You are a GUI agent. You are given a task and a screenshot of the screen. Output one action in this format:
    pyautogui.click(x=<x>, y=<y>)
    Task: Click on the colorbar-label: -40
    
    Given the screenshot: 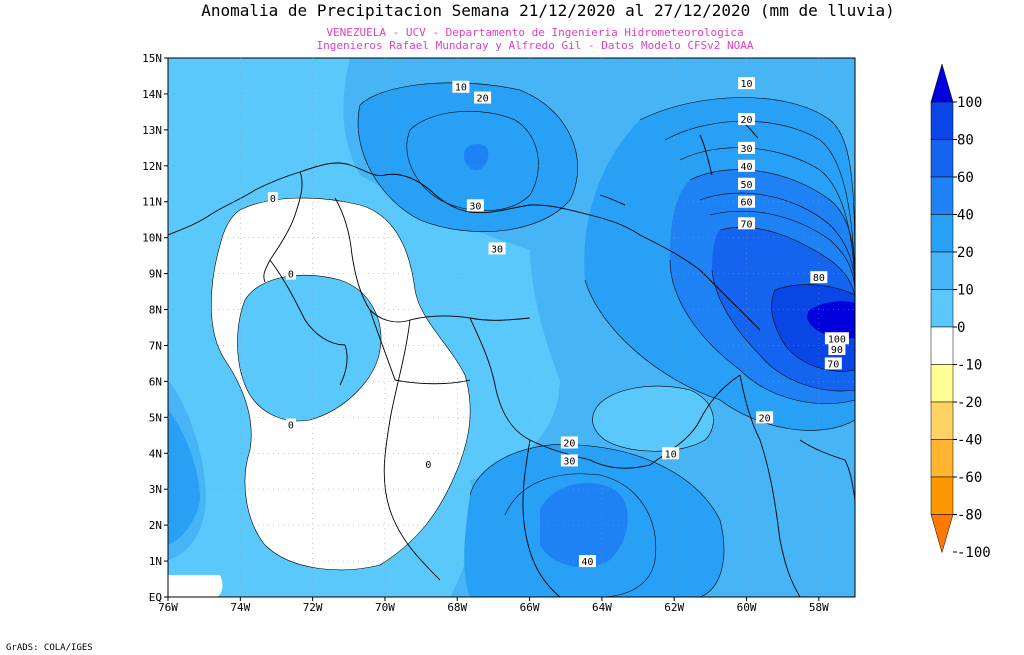 What is the action you would take?
    pyautogui.click(x=969, y=441)
    